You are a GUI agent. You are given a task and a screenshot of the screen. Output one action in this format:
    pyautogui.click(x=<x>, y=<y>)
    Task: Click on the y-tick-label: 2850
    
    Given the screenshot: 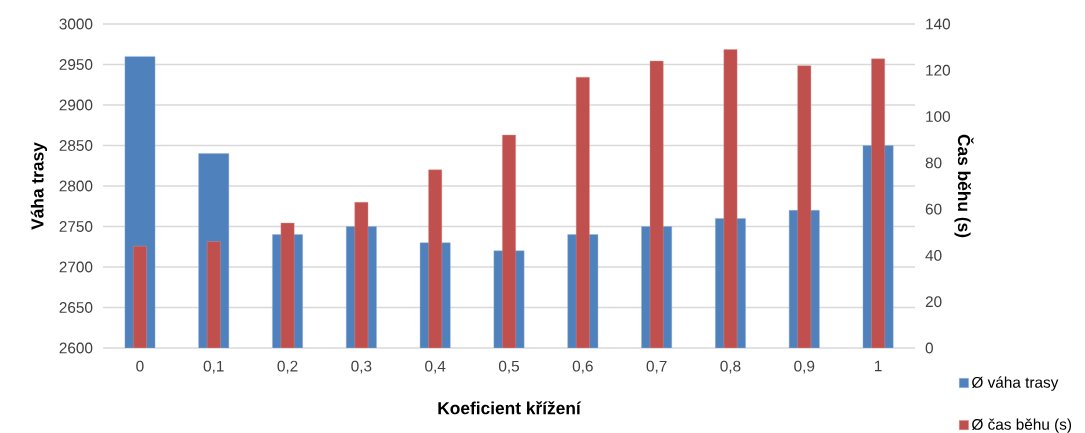 What is the action you would take?
    pyautogui.click(x=76, y=145)
    